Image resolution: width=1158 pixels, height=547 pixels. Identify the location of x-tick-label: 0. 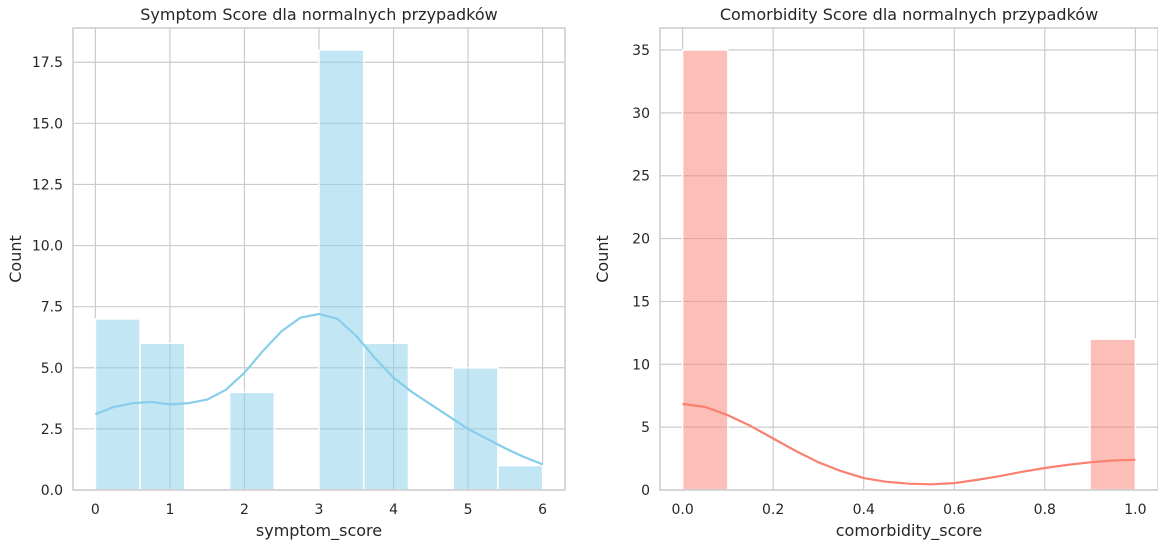
(95, 510).